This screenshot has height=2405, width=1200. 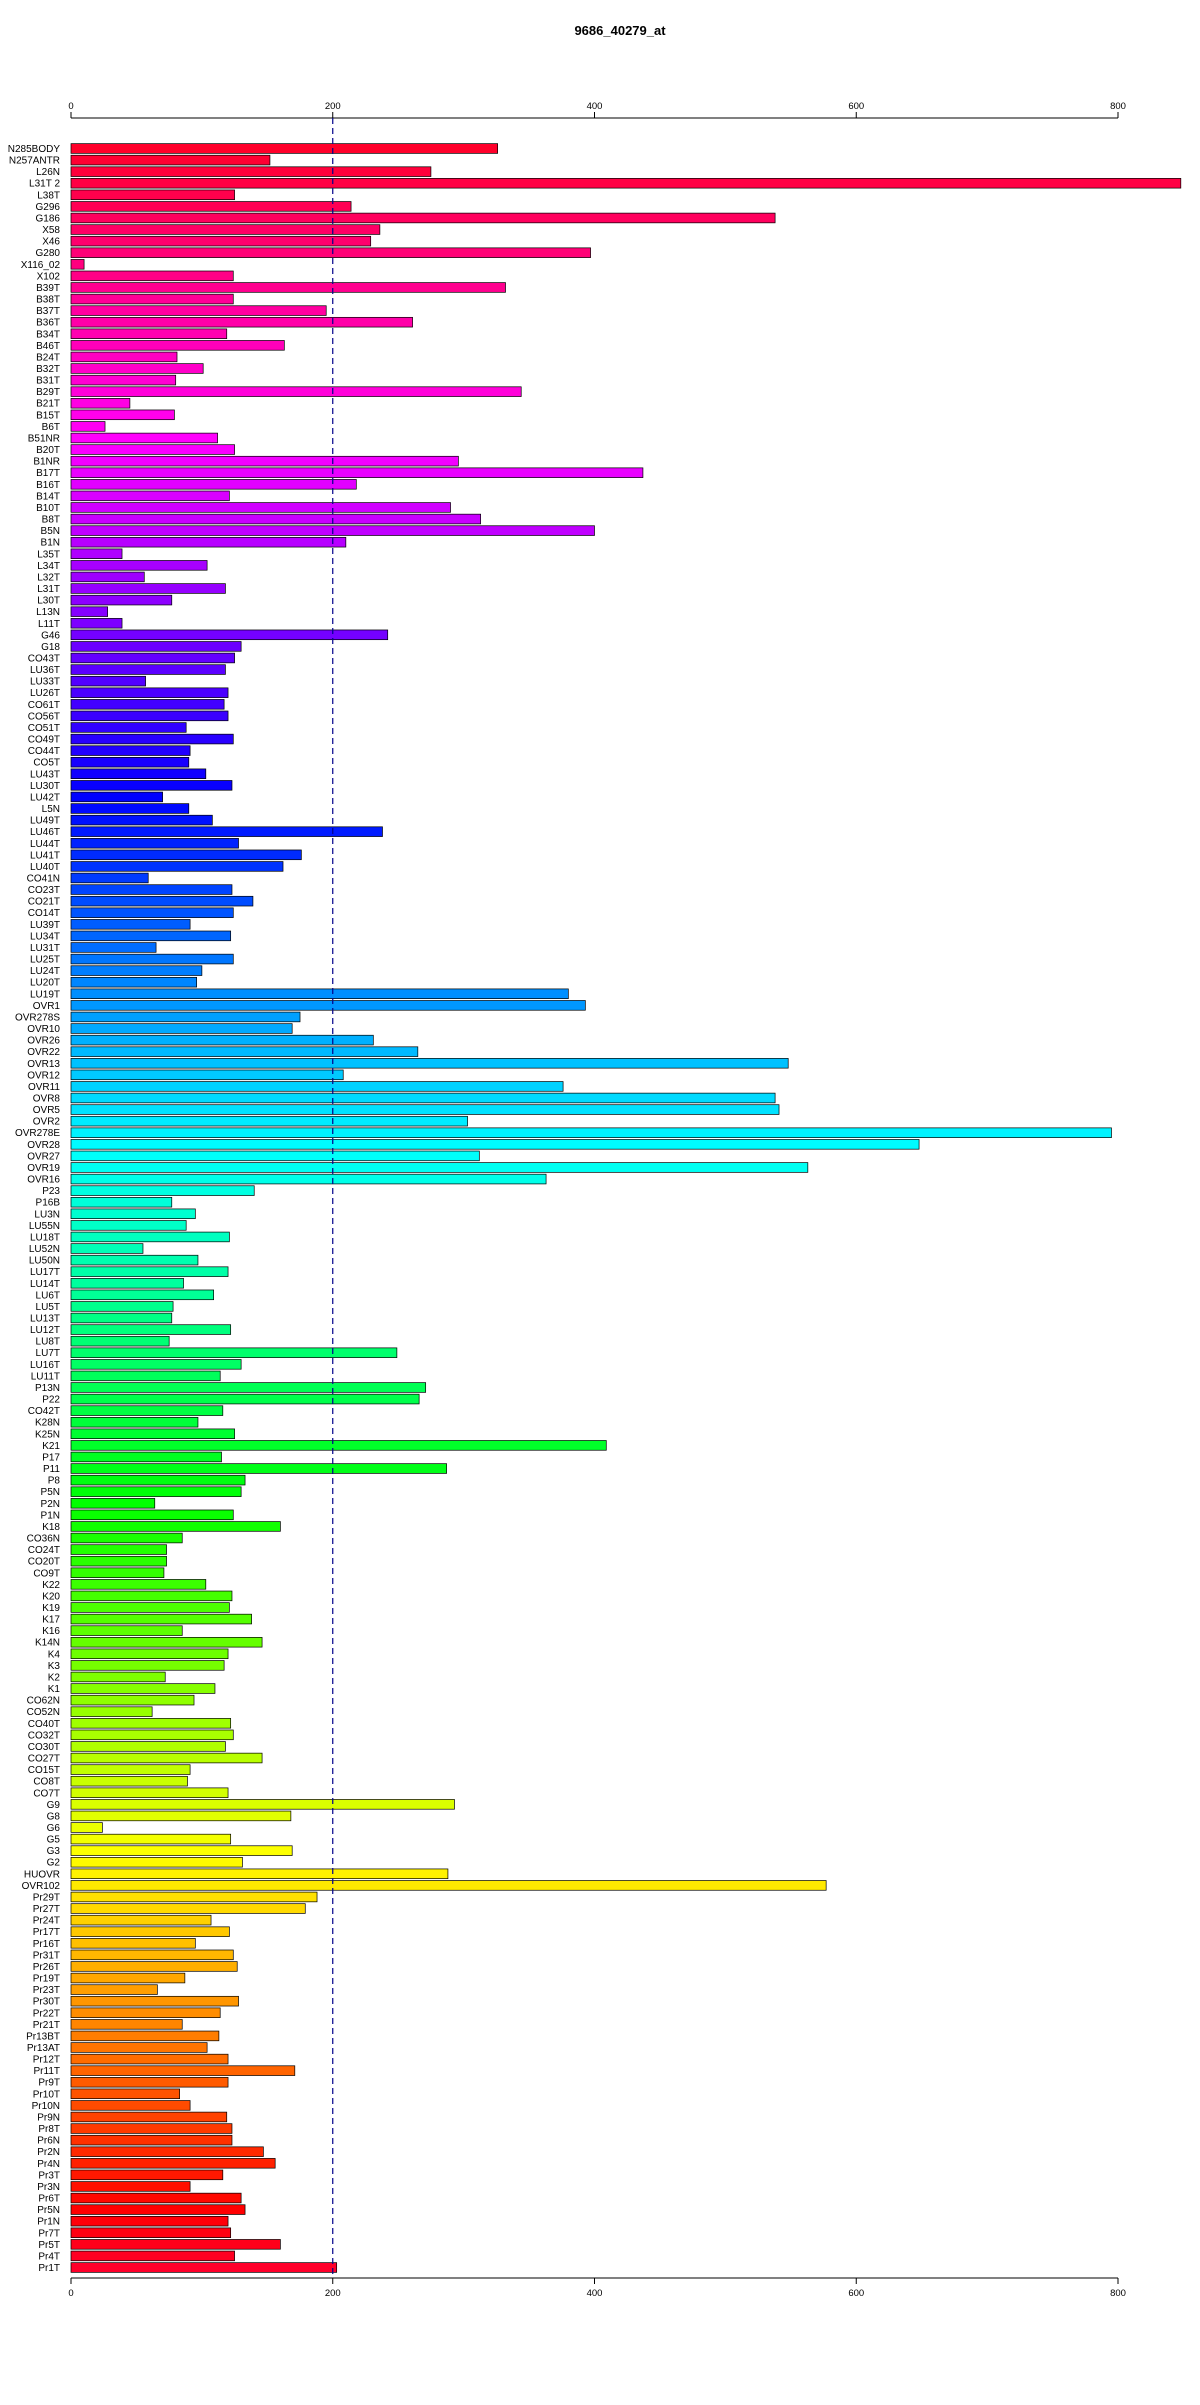 I want to click on category-label: P2N, so click(x=50, y=1504).